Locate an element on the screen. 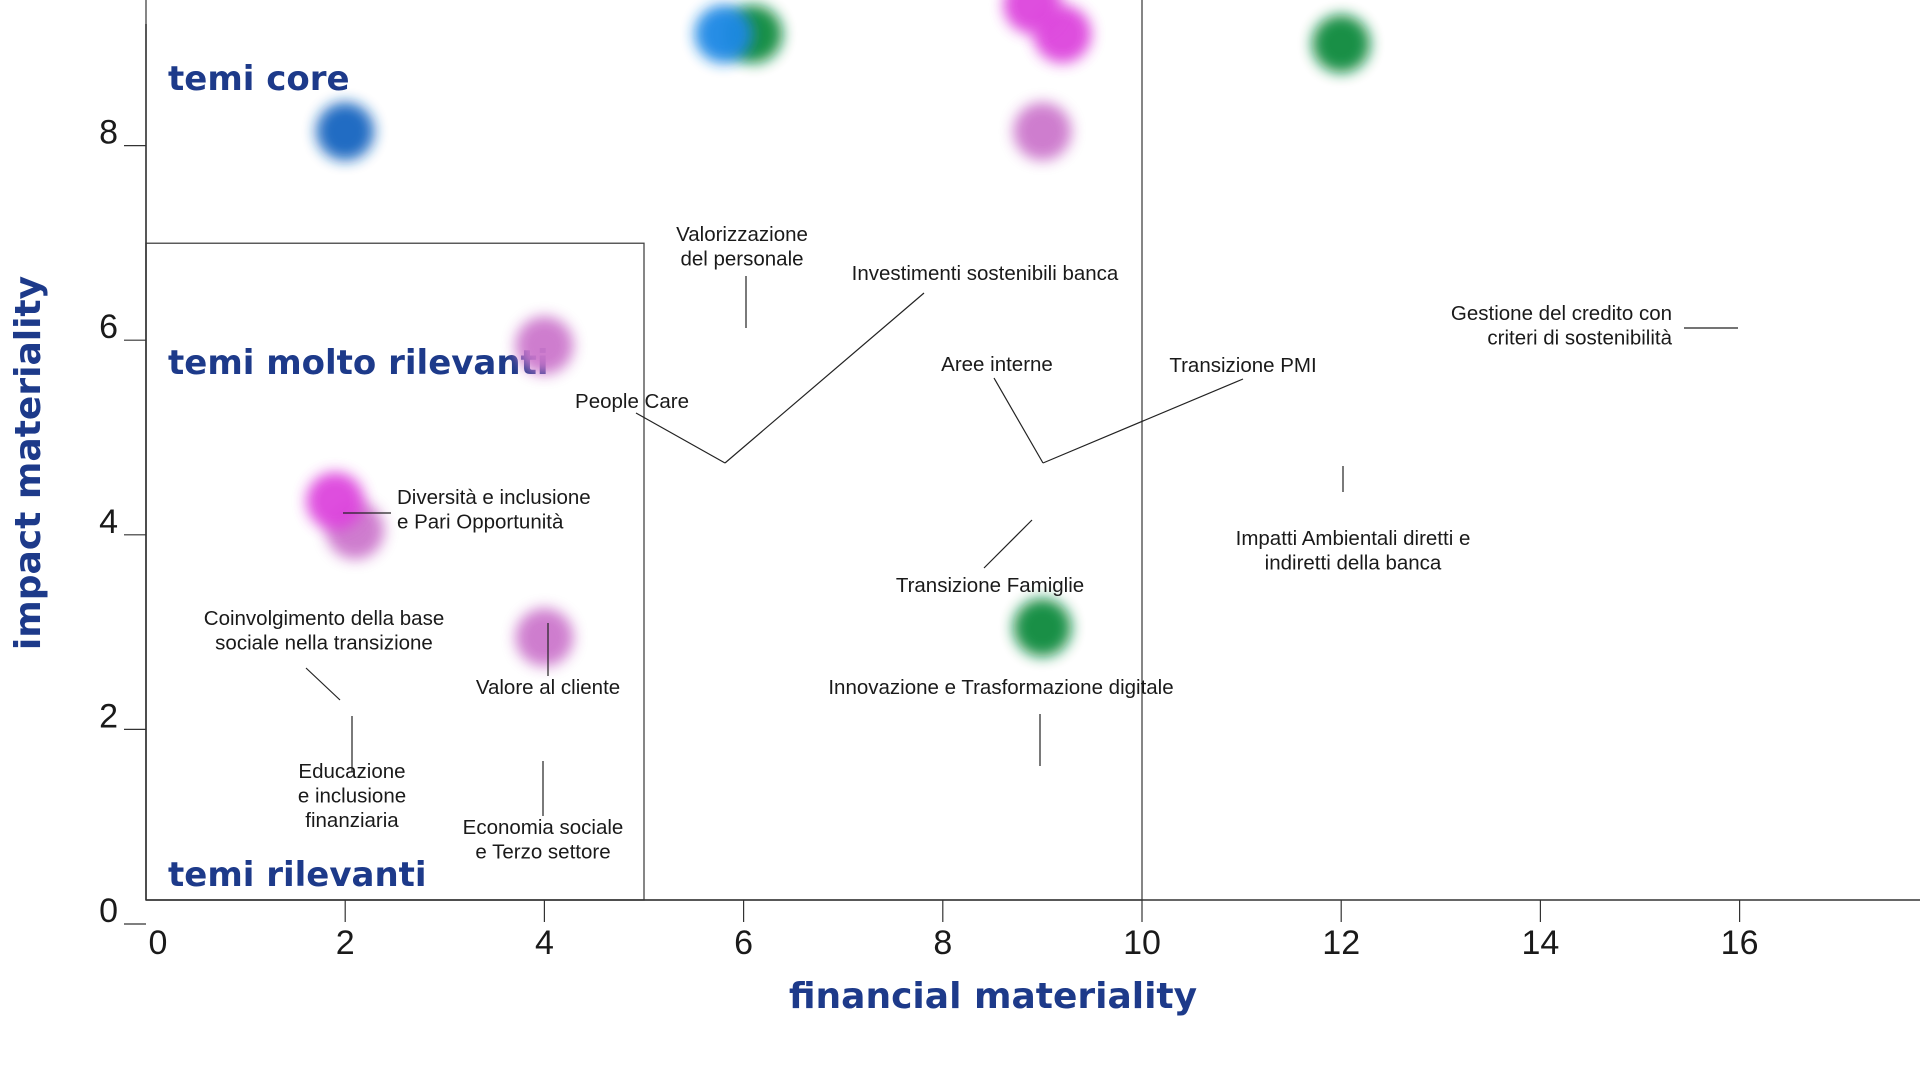  point-label: Aree interne is located at coordinates (997, 364).